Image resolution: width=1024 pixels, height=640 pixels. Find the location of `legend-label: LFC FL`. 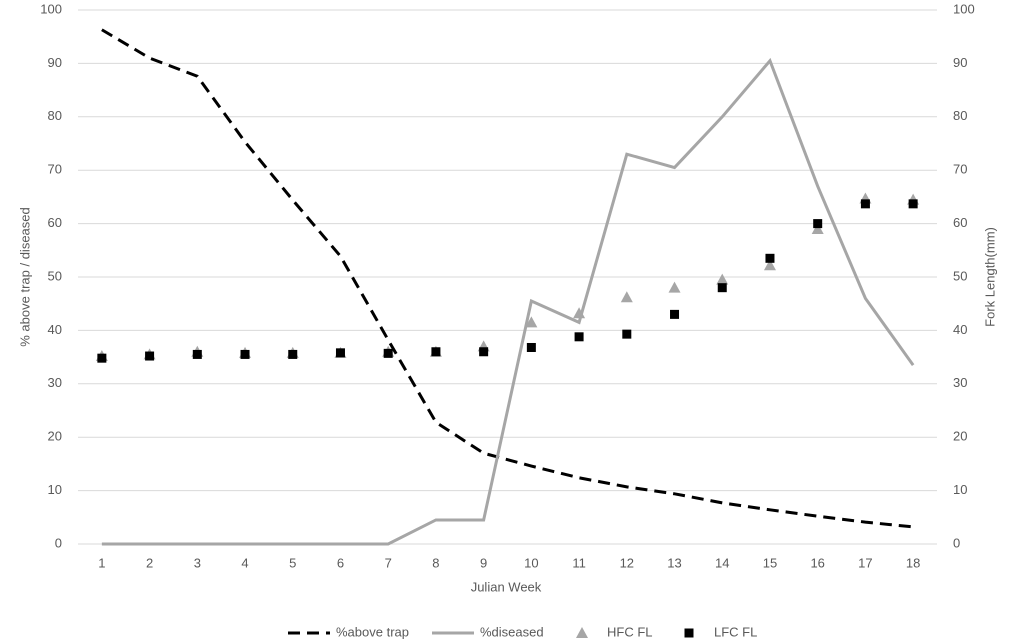

legend-label: LFC FL is located at coordinates (735, 631).